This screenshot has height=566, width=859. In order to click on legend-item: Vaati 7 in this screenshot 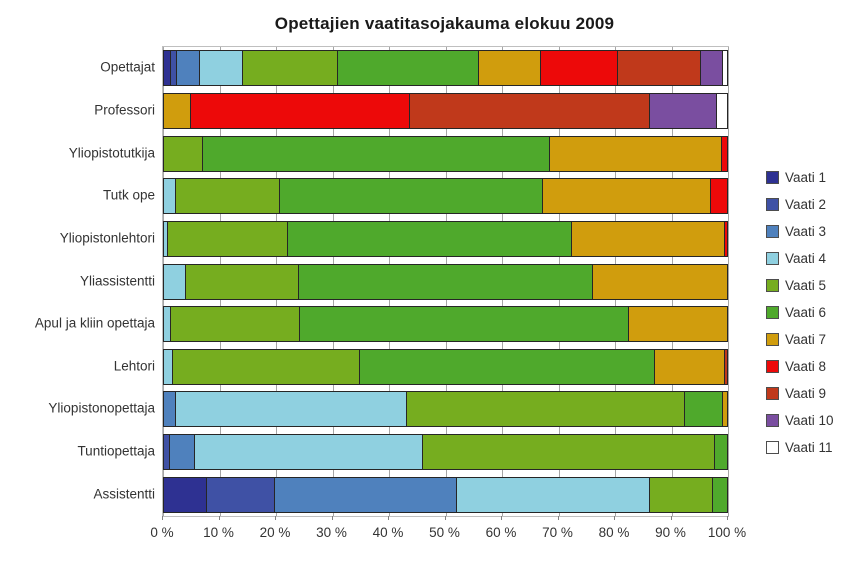, I will do `click(800, 339)`.